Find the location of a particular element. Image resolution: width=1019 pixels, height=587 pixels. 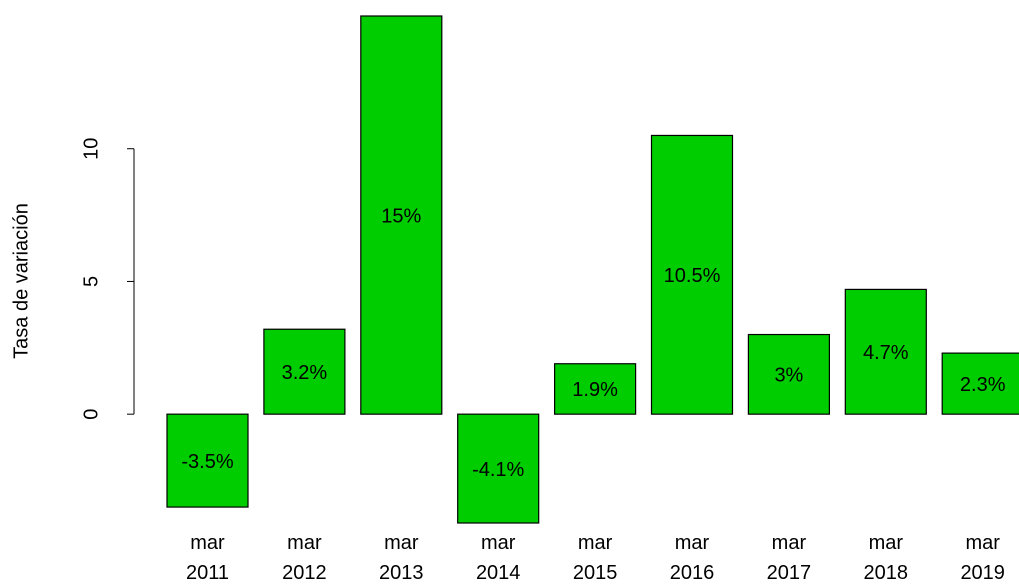

value-label: 2.3% is located at coordinates (983, 385).